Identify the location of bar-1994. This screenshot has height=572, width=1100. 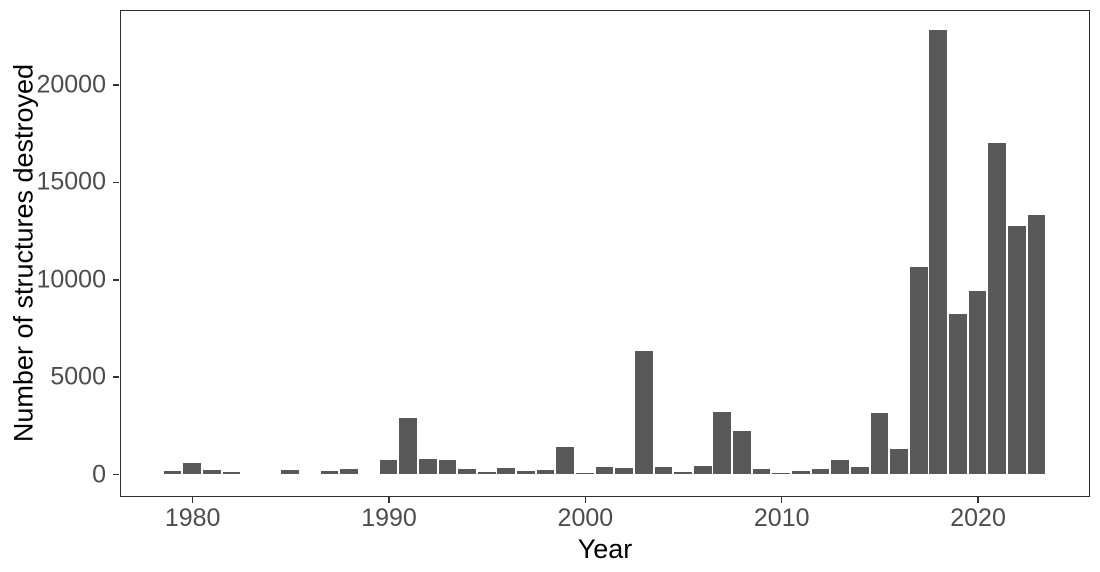
(467, 471).